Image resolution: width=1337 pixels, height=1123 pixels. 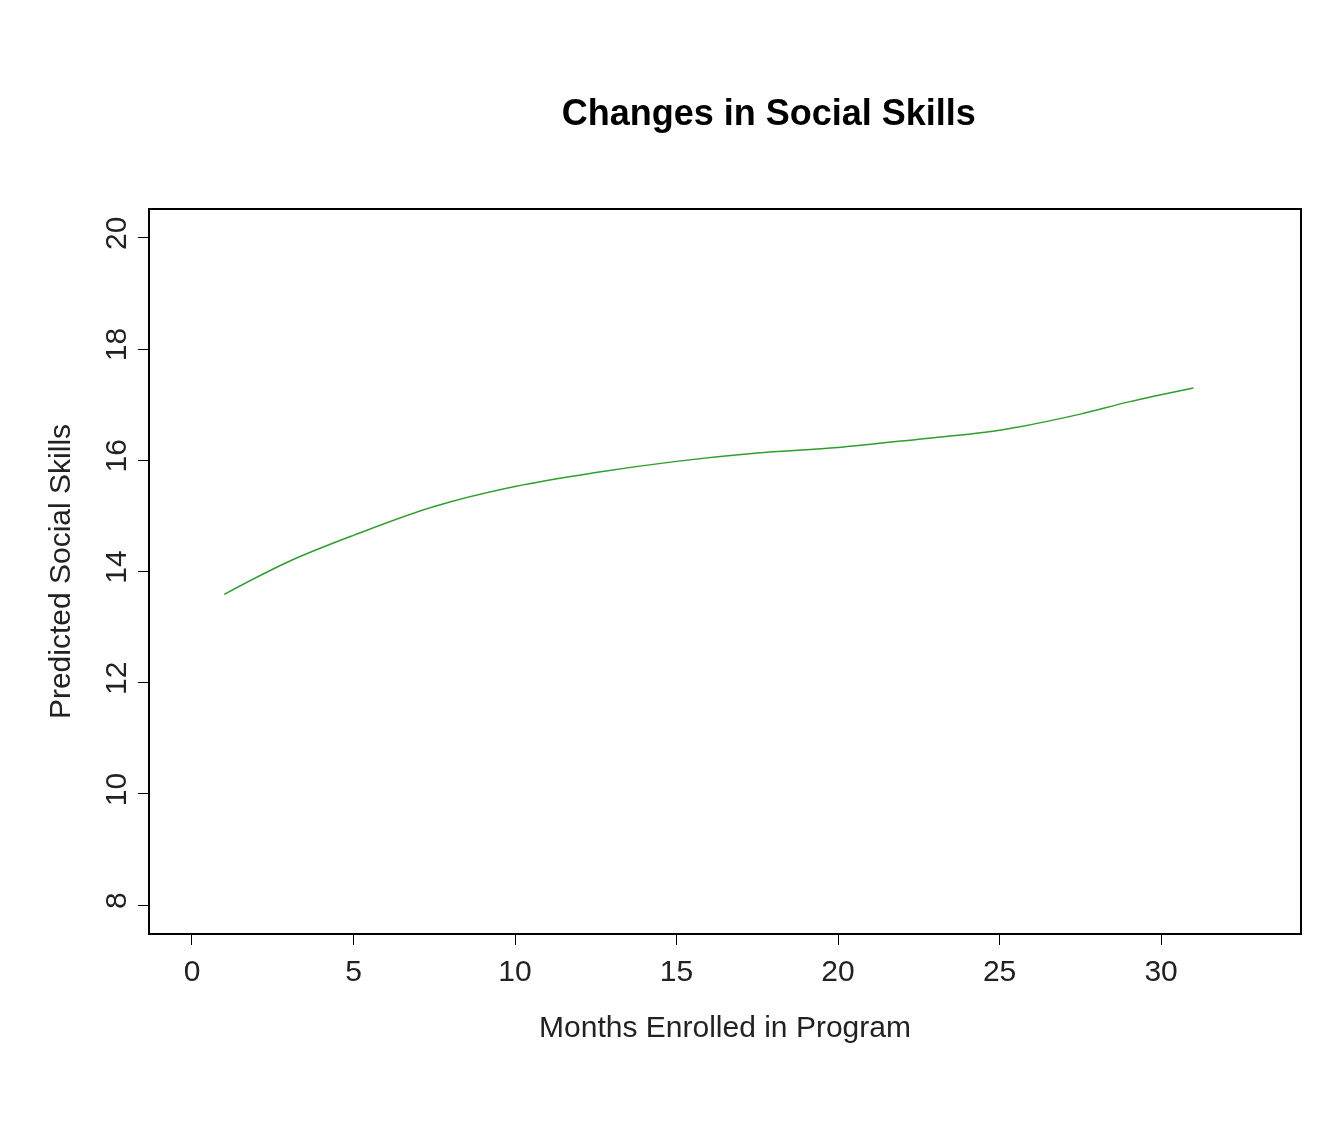 What do you see at coordinates (1161, 970) in the screenshot?
I see `x-tick-label: 30` at bounding box center [1161, 970].